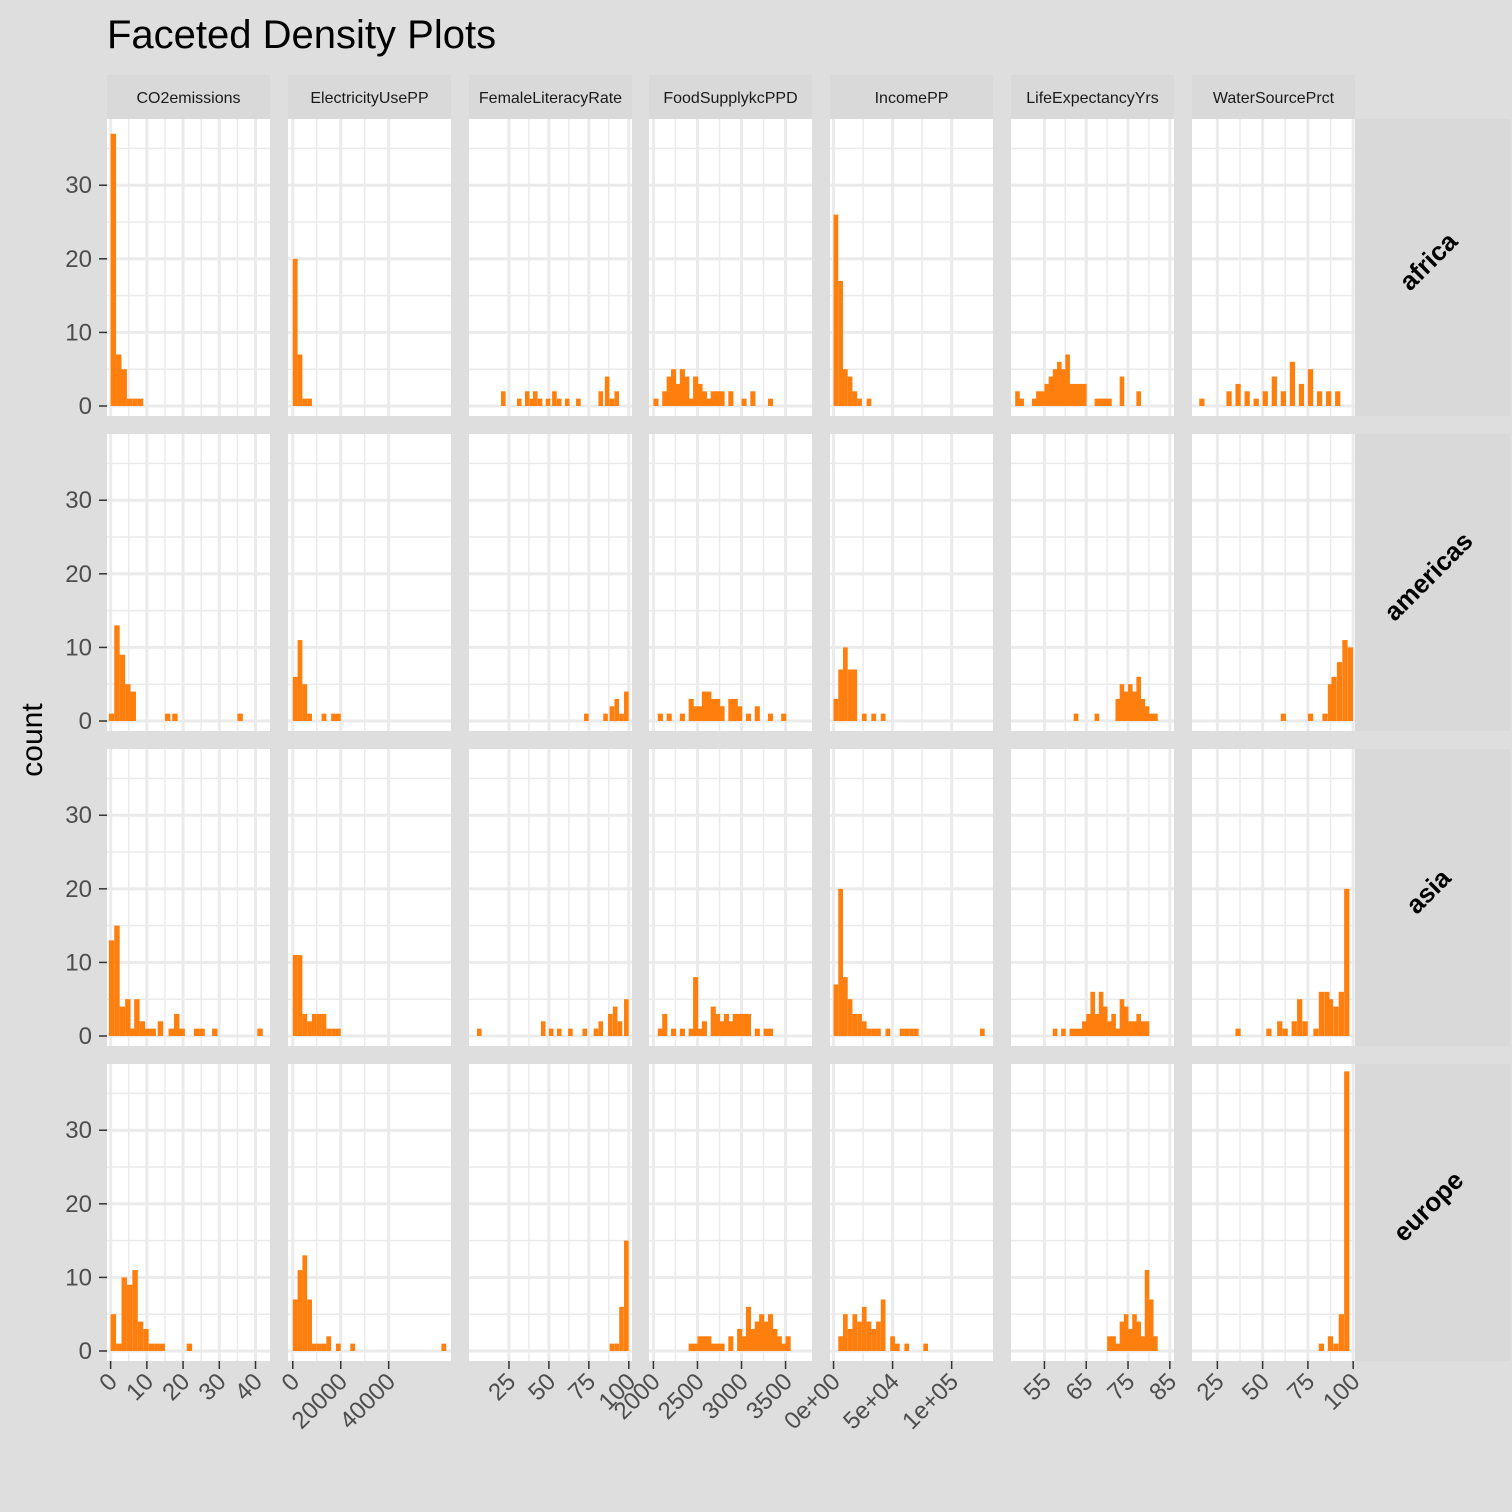 This screenshot has width=1512, height=1512. I want to click on panel-europe-lifeexpectancyyrs, so click(1092, 1212).